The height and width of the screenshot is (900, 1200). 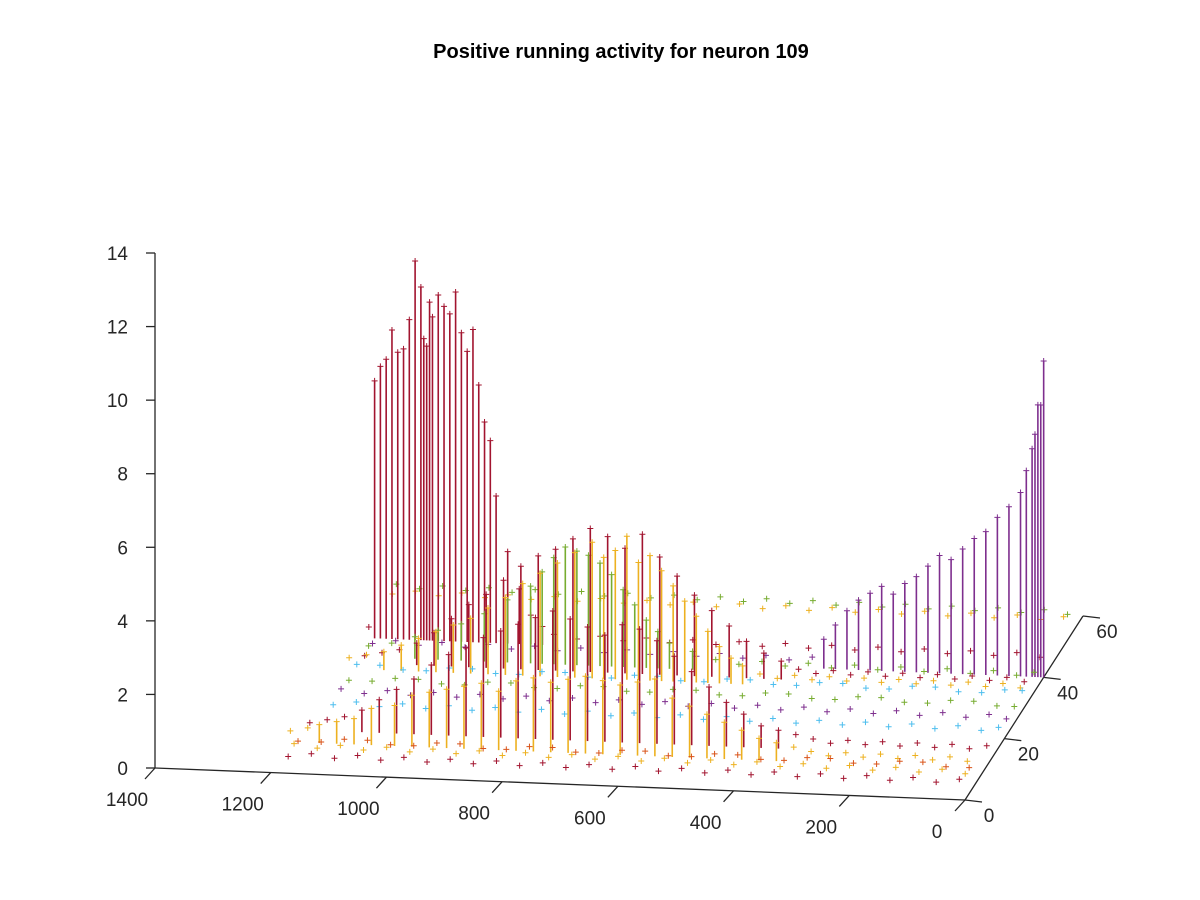 I want to click on y-tick-mark, so click(x=1052, y=678).